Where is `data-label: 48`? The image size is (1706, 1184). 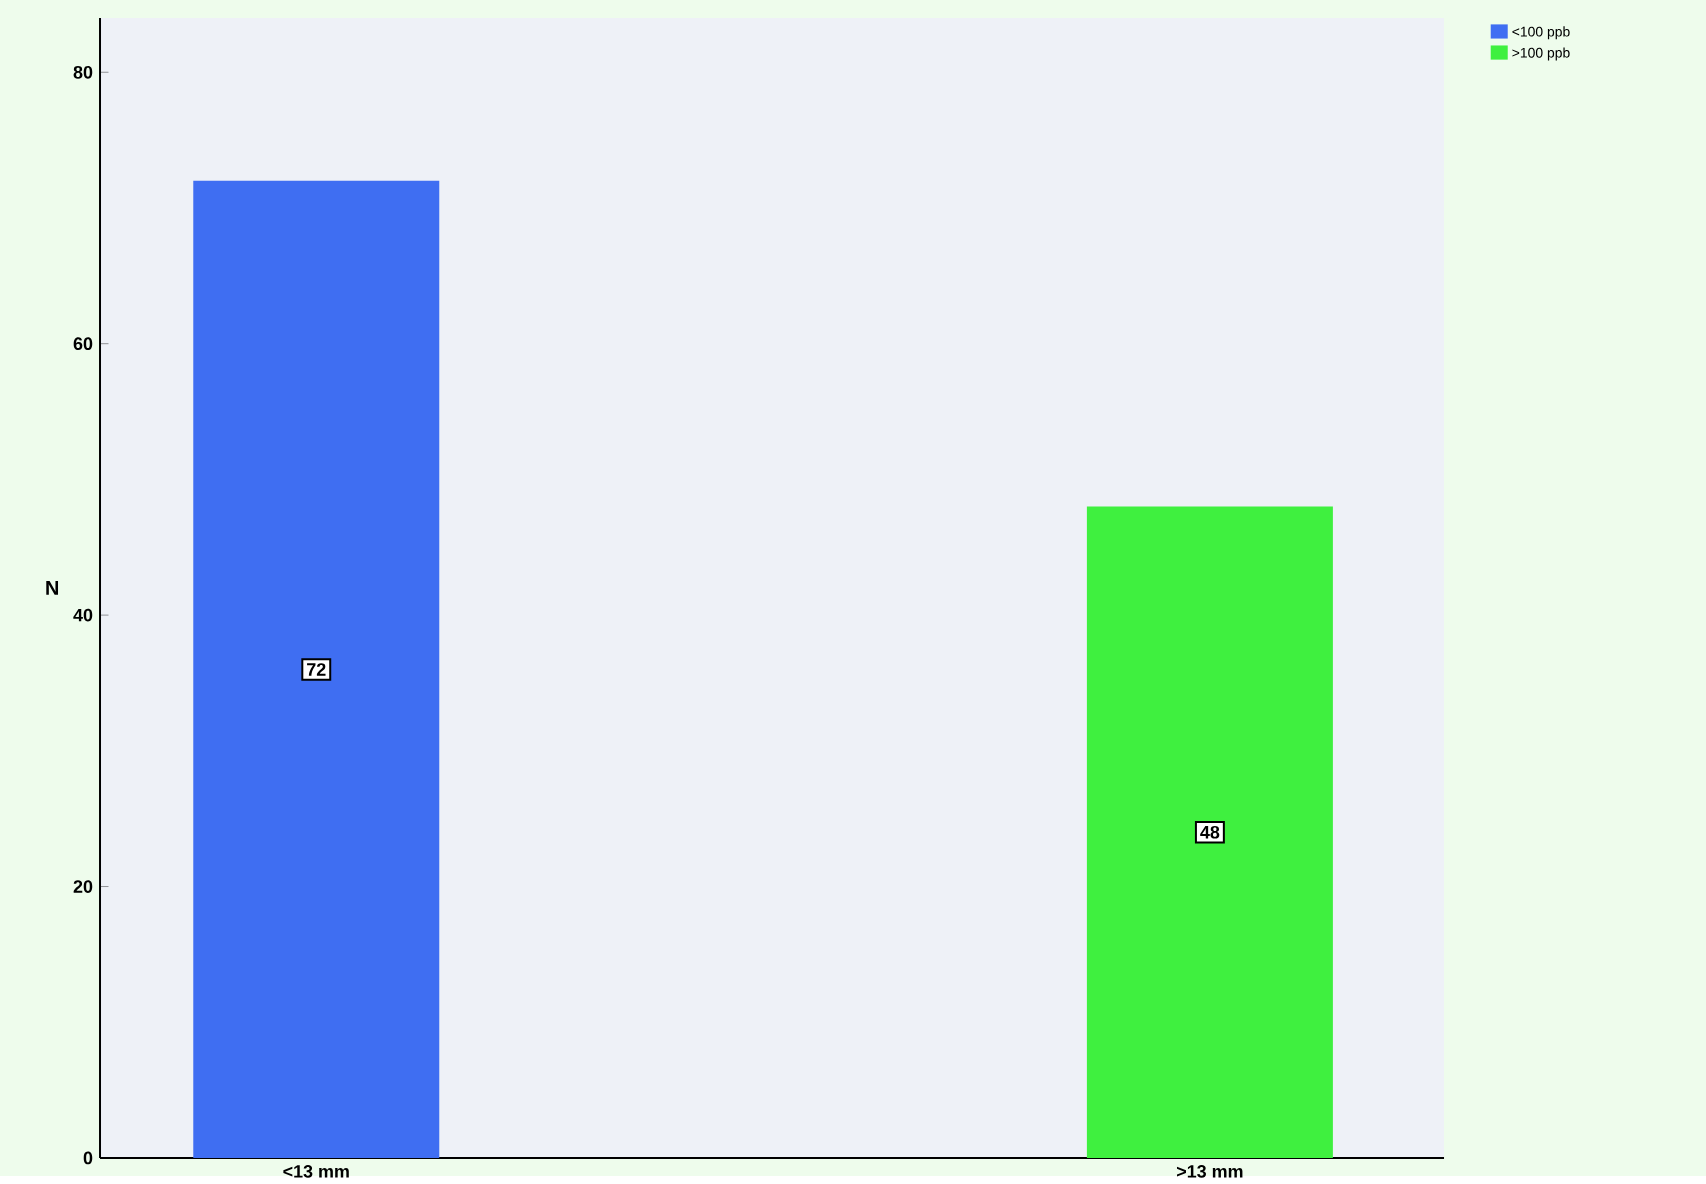
data-label: 48 is located at coordinates (1210, 832).